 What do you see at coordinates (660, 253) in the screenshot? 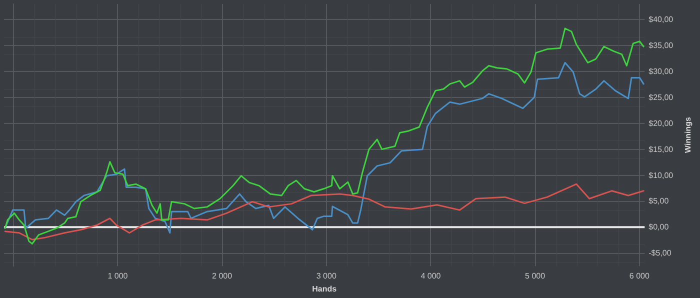
I see `y-tick-label: -$5,00` at bounding box center [660, 253].